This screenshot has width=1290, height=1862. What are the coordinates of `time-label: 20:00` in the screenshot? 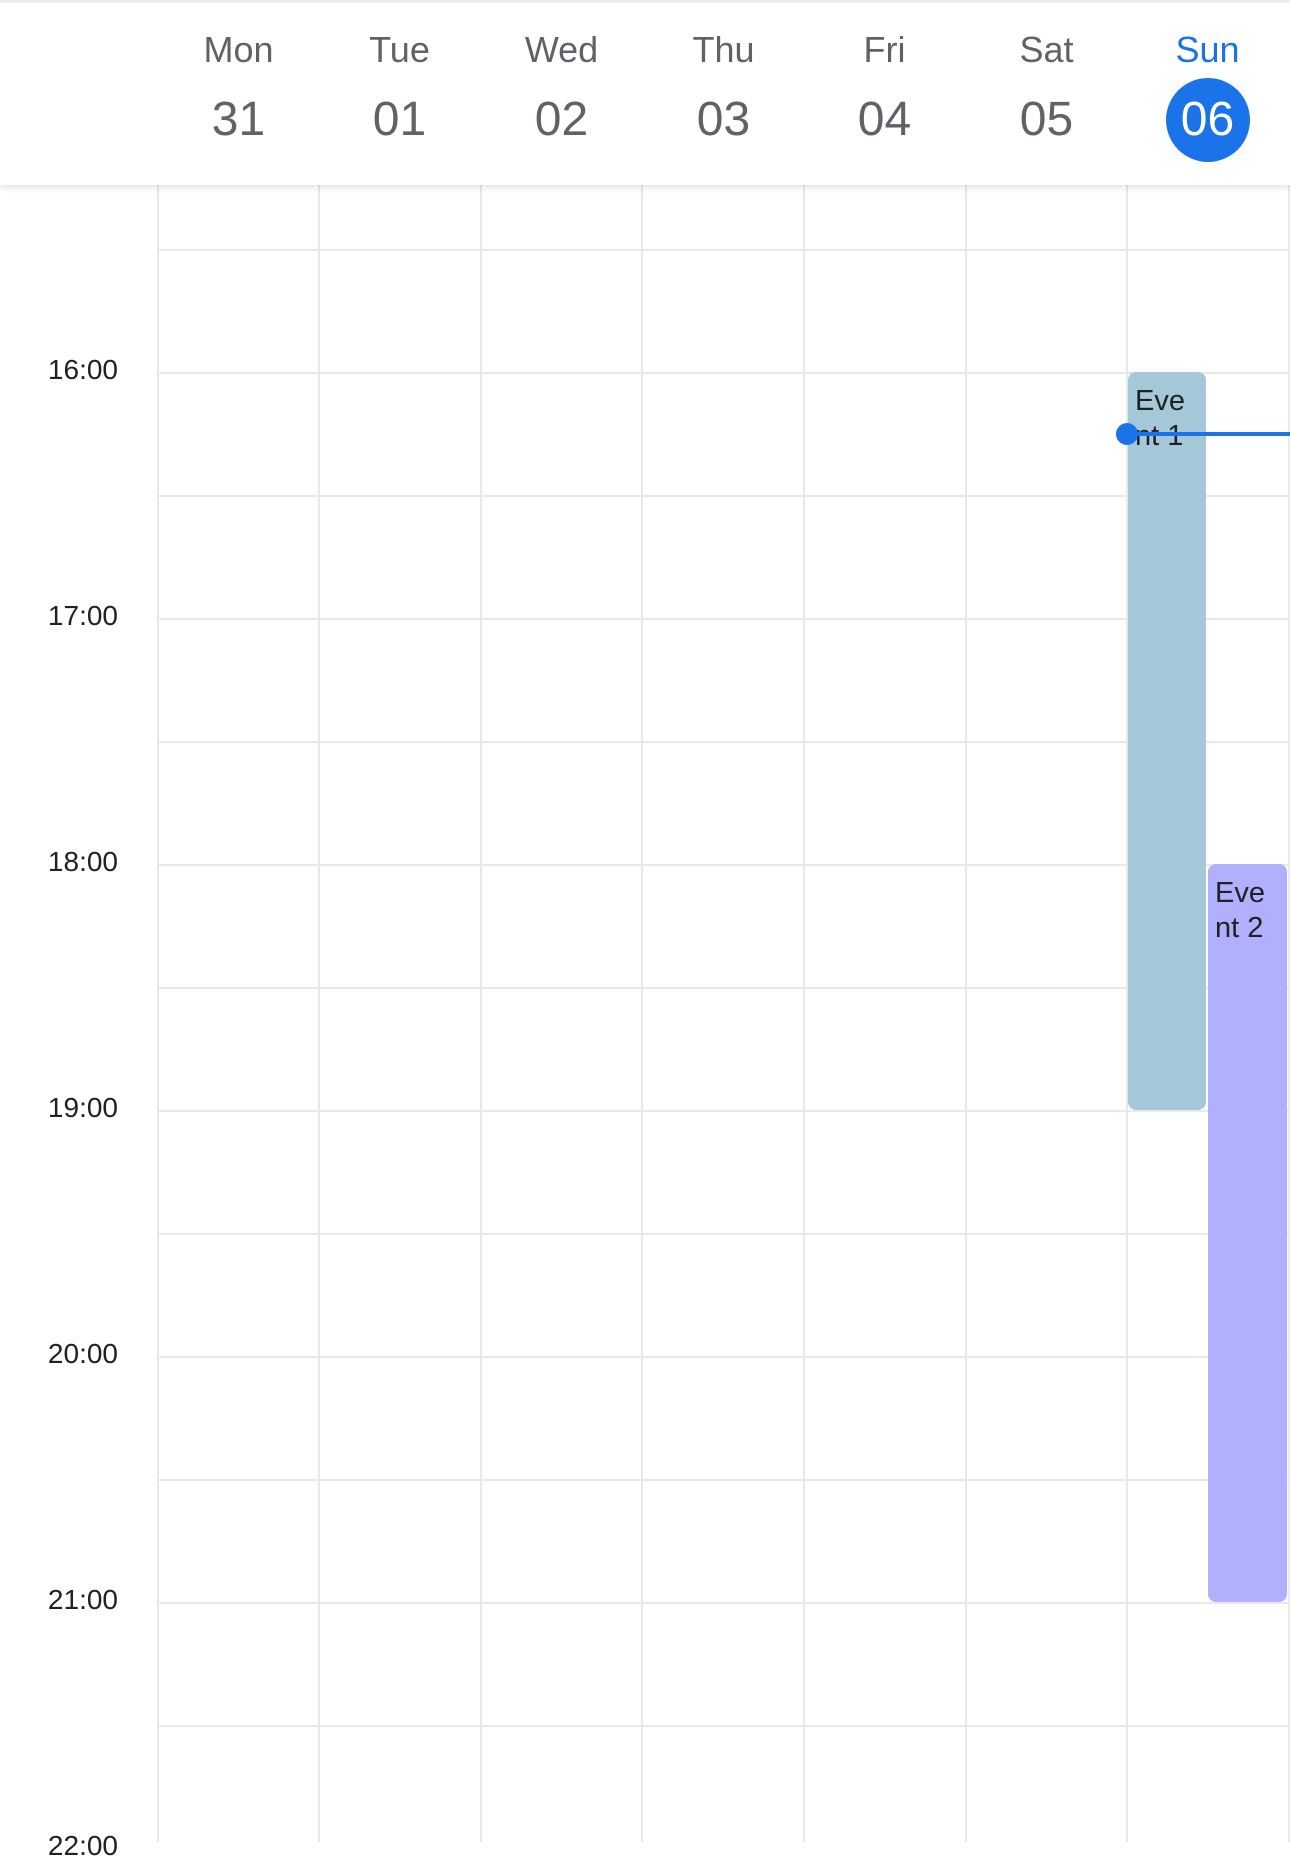 It's located at (82, 1353).